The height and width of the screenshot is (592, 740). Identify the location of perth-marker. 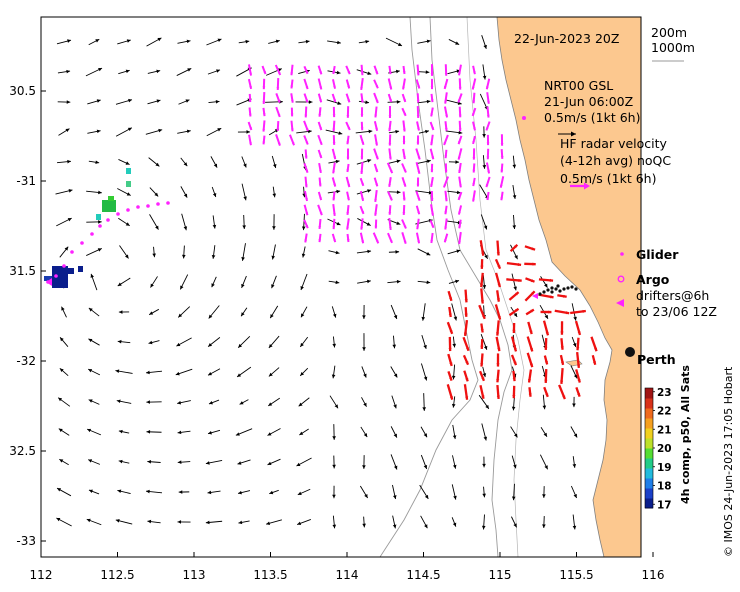
(630, 352).